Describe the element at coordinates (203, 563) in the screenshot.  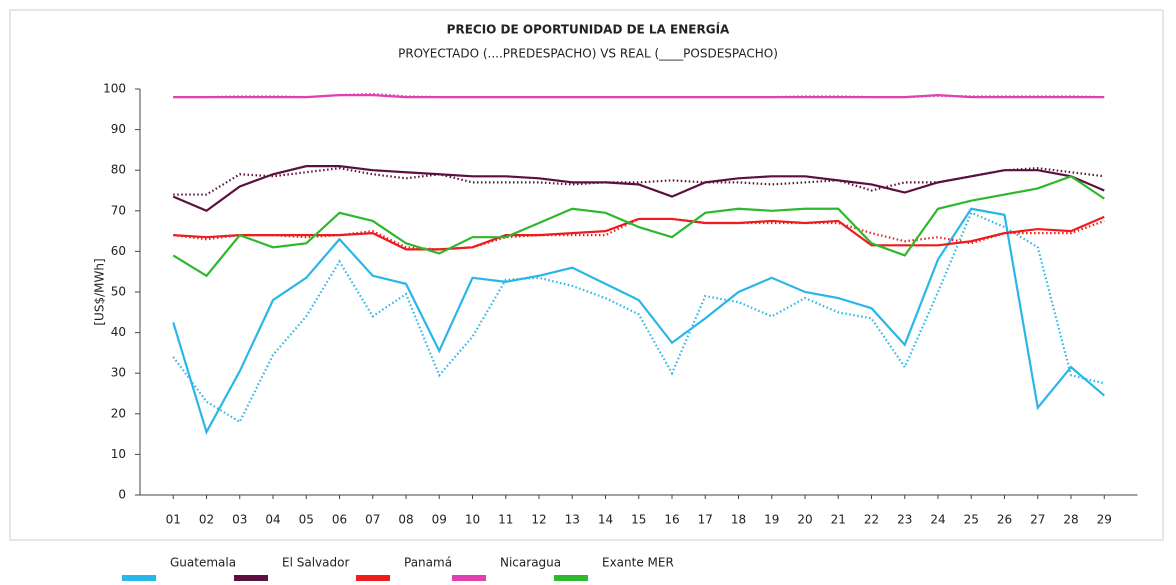
I see `legend-label: Guatemala` at that location.